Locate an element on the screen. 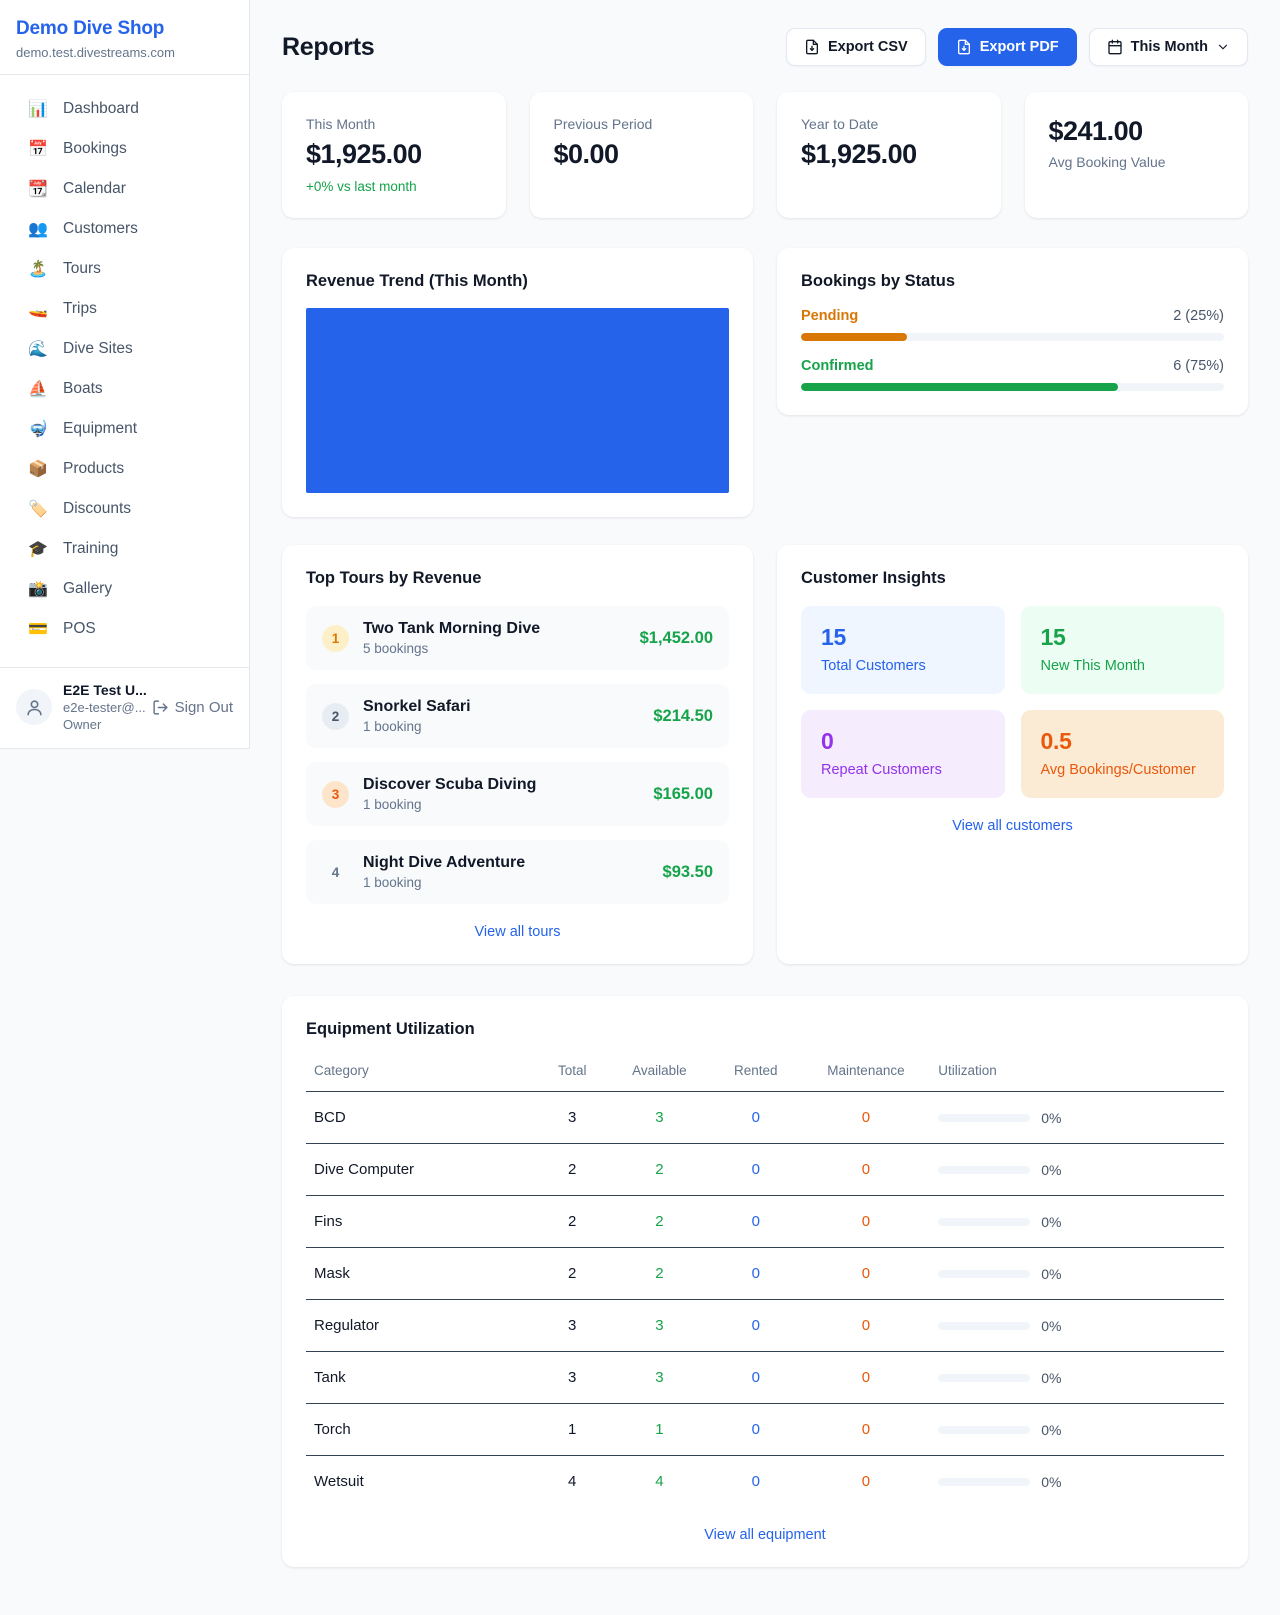 Image resolution: width=1280 pixels, height=1615 pixels. sidebar-item-calendar: 📆 Calendar is located at coordinates (124, 189).